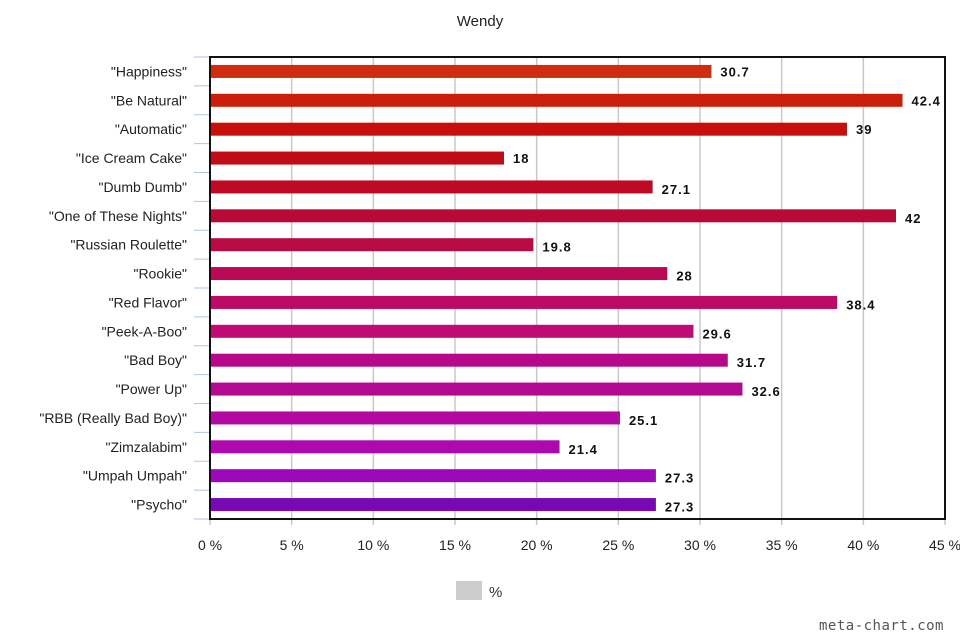  What do you see at coordinates (684, 276) in the screenshot?
I see `data-label: 28` at bounding box center [684, 276].